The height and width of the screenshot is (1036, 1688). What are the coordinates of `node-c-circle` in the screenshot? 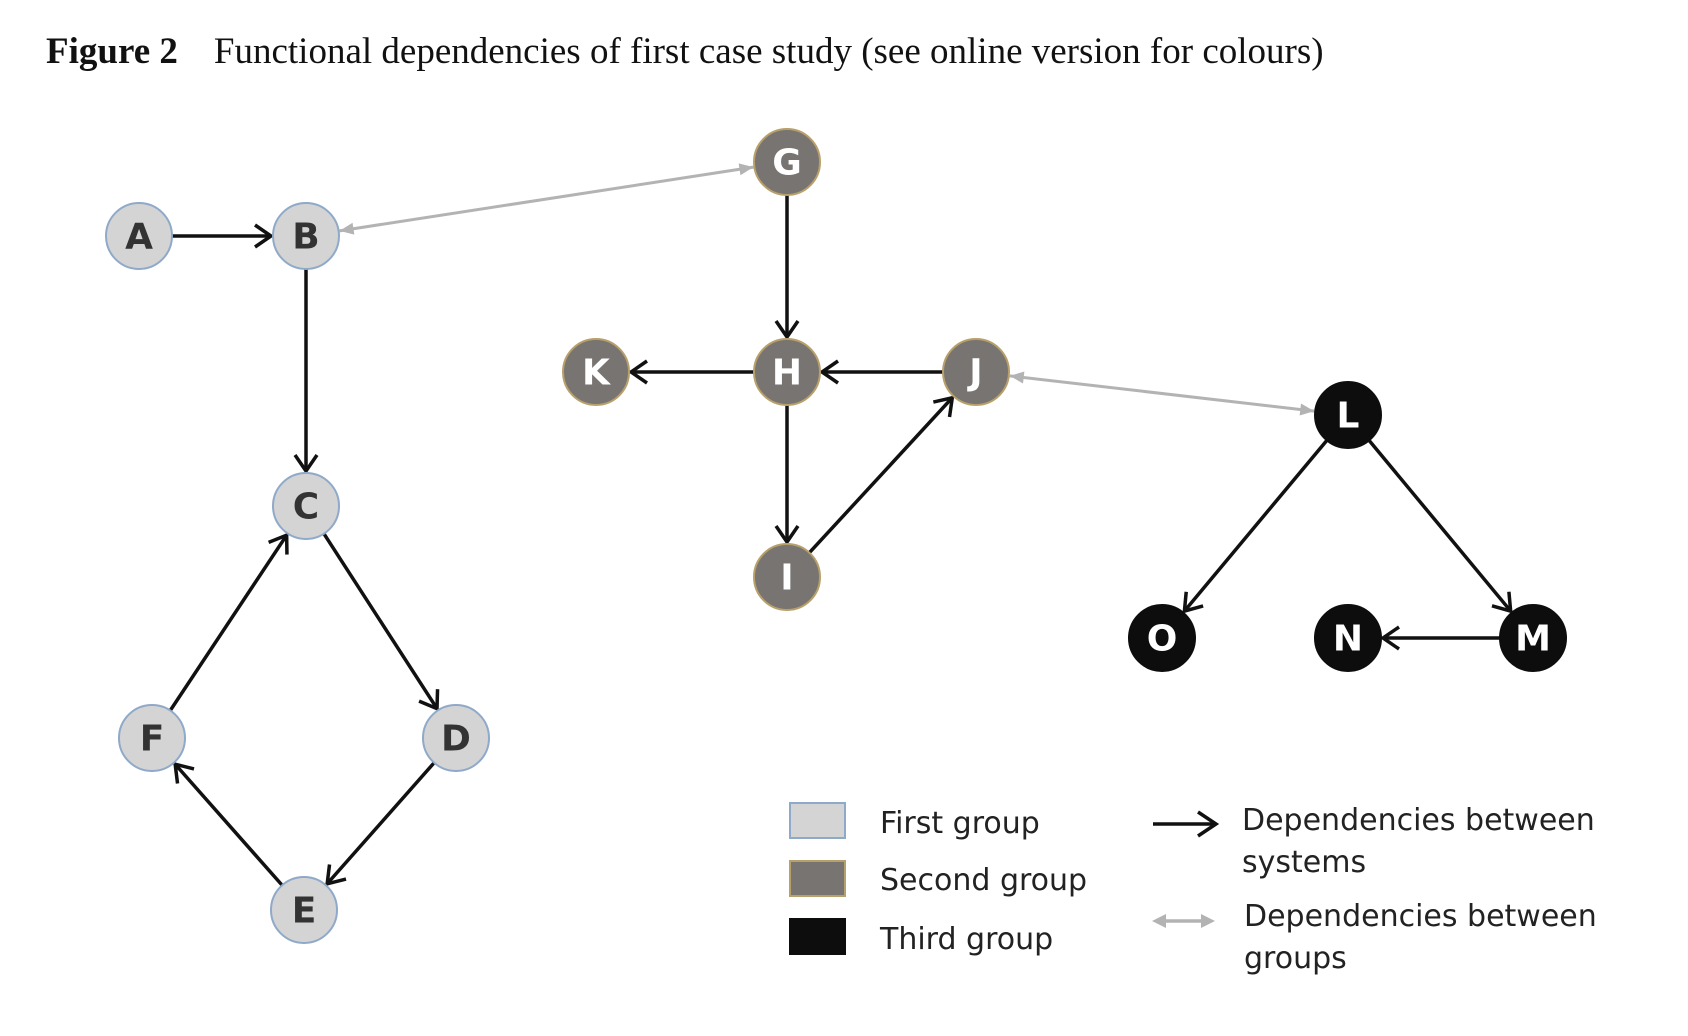 It's located at (306, 506).